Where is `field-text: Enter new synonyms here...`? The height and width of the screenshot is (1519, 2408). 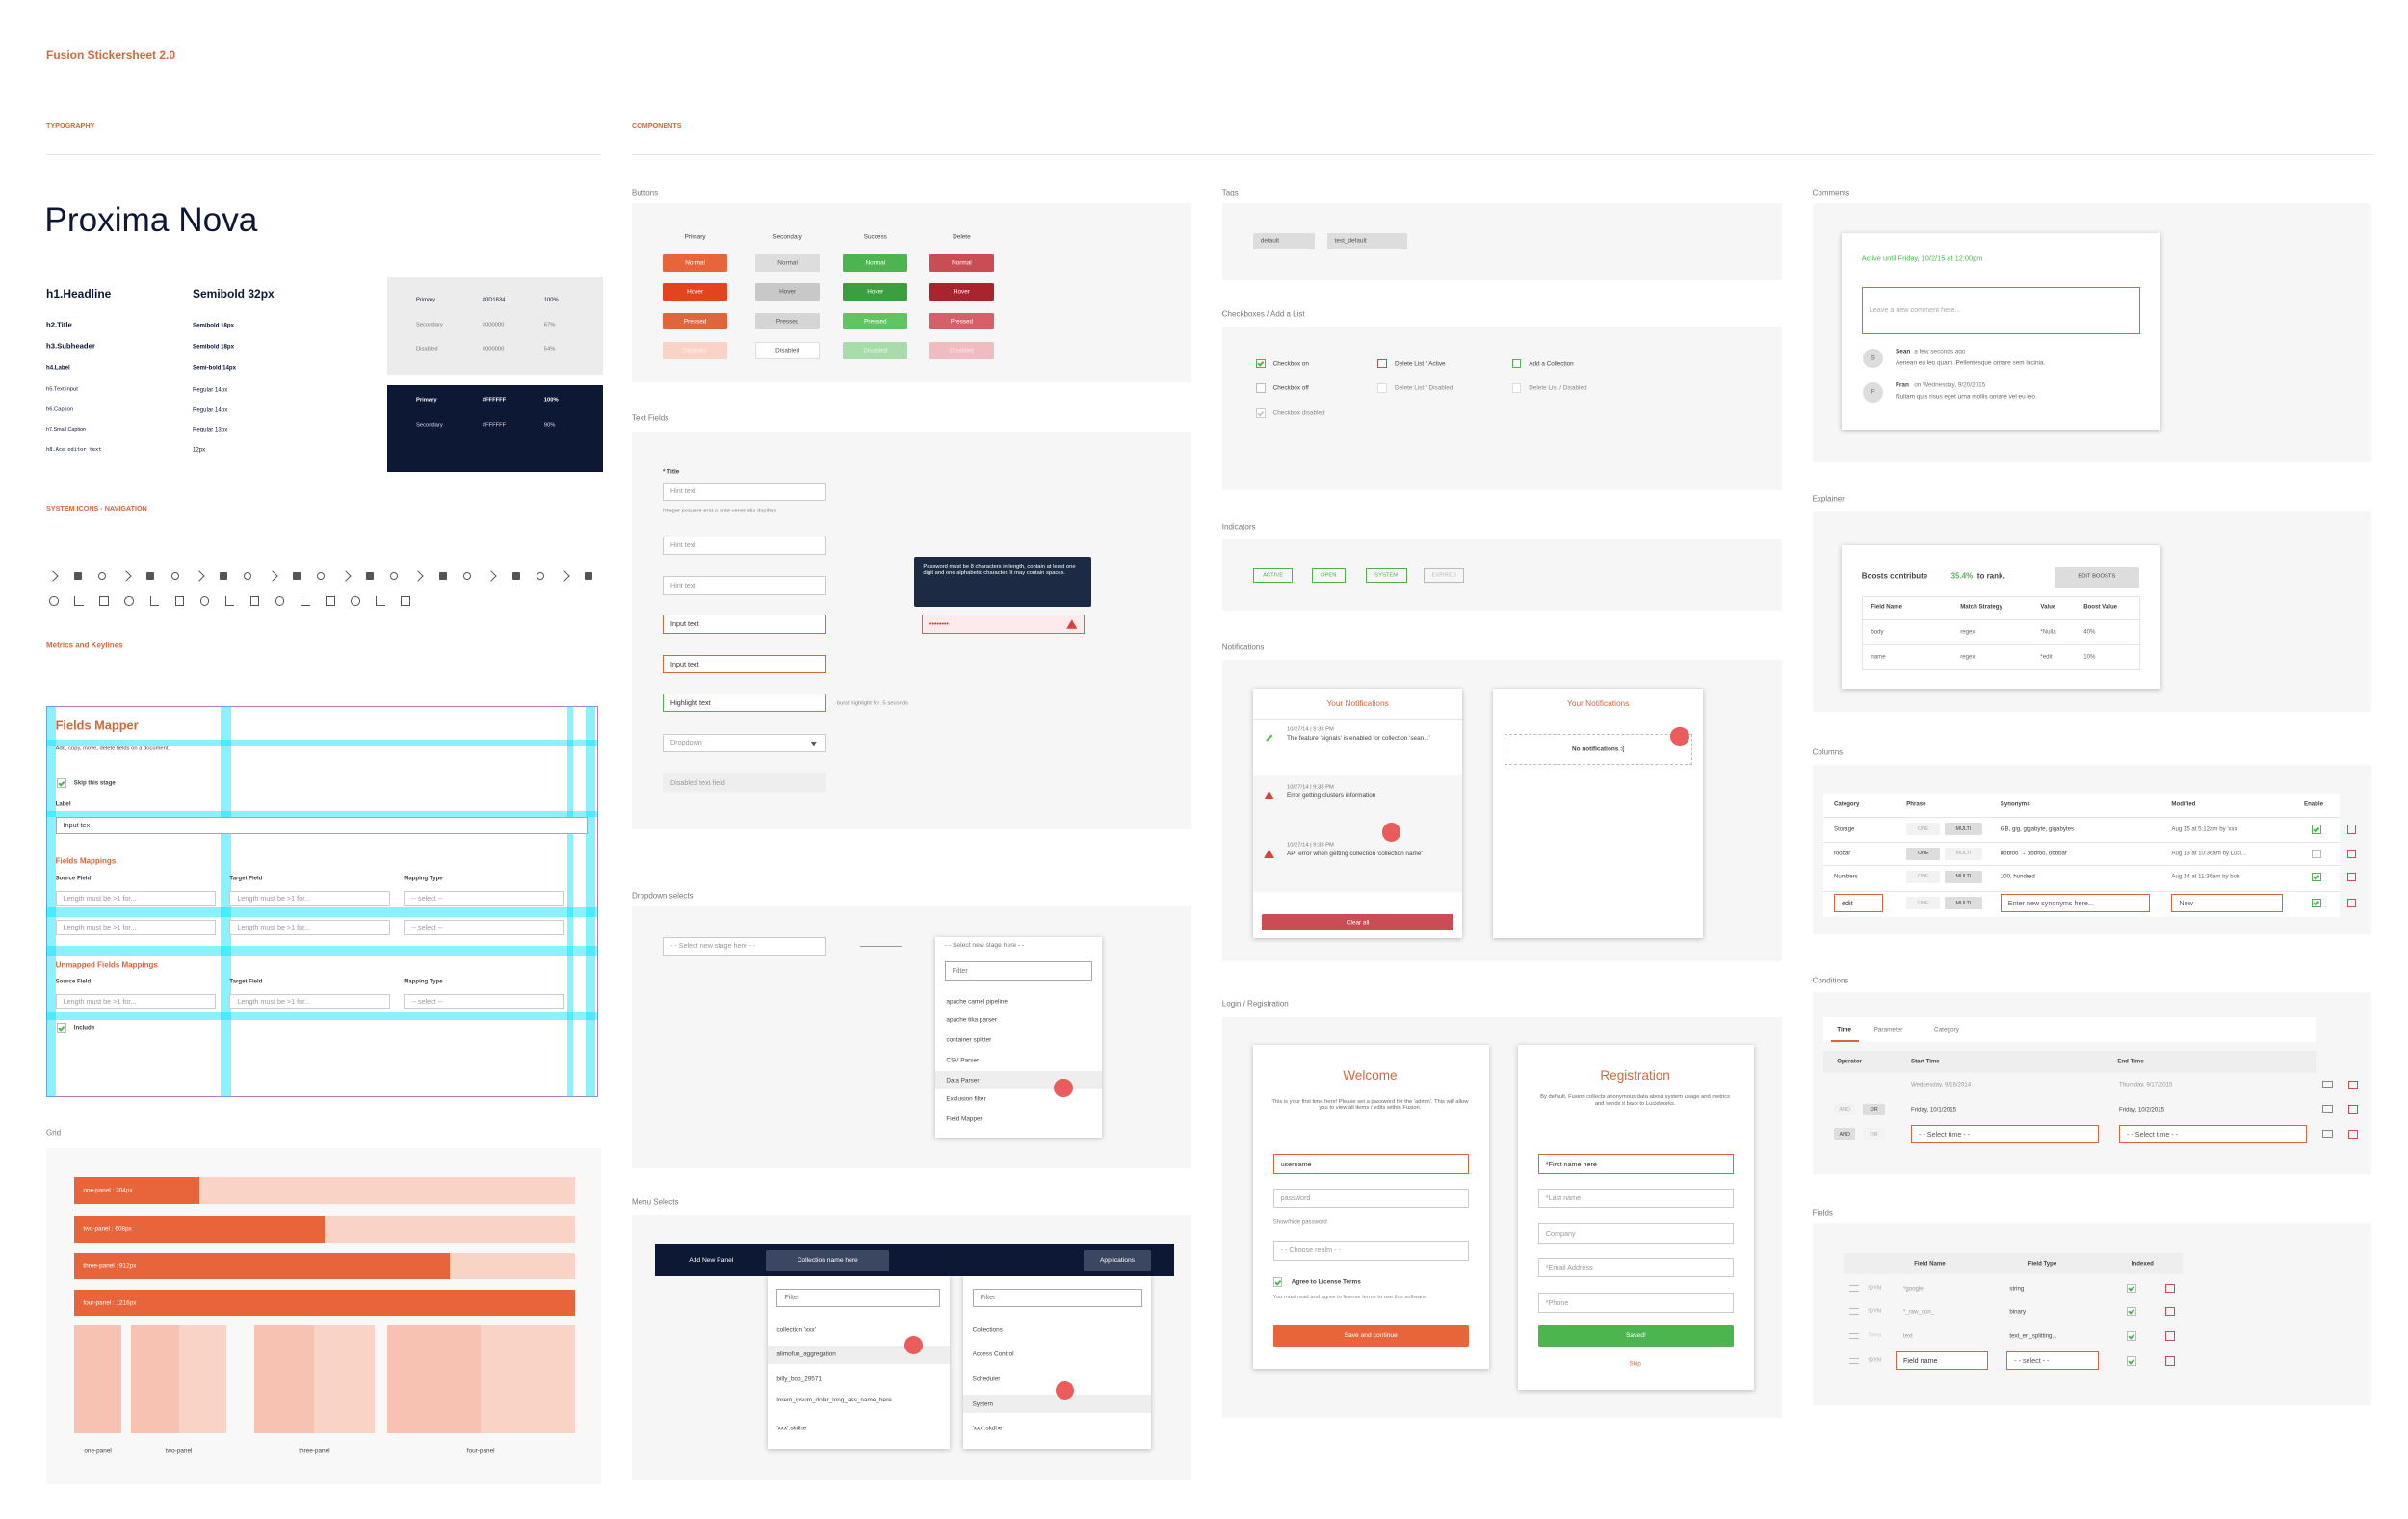
field-text: Enter new synonyms here... is located at coordinates (2050, 902).